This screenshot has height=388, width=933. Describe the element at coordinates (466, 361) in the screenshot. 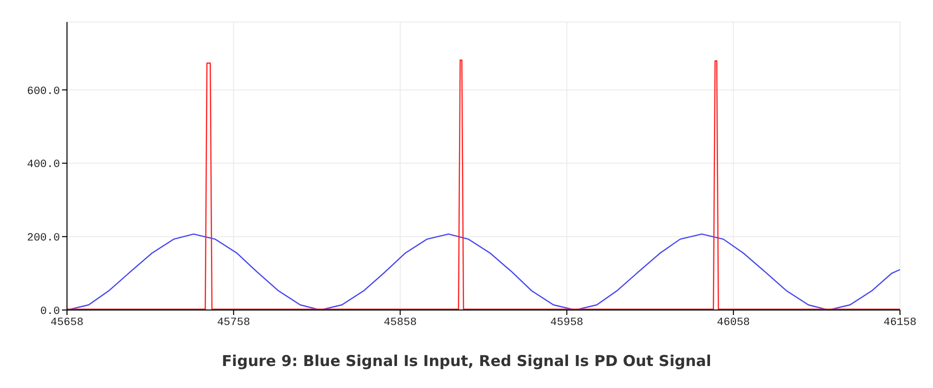

I see `text: Figure 9: Blue Signal Is Input, Red Signal Is PD Out Signal` at that location.